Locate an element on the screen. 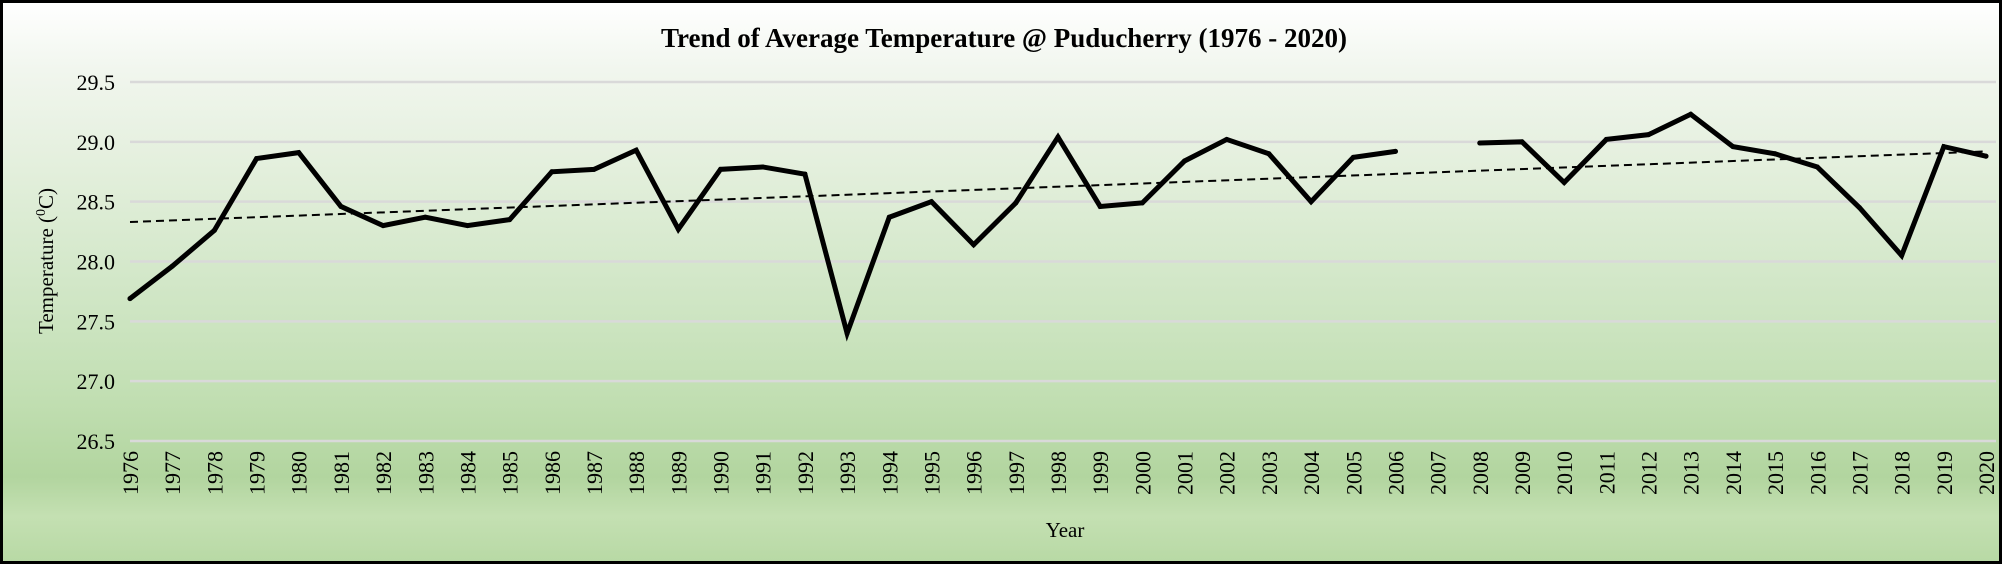 The height and width of the screenshot is (564, 2002). x-tick-label: 1996 is located at coordinates (974, 473).